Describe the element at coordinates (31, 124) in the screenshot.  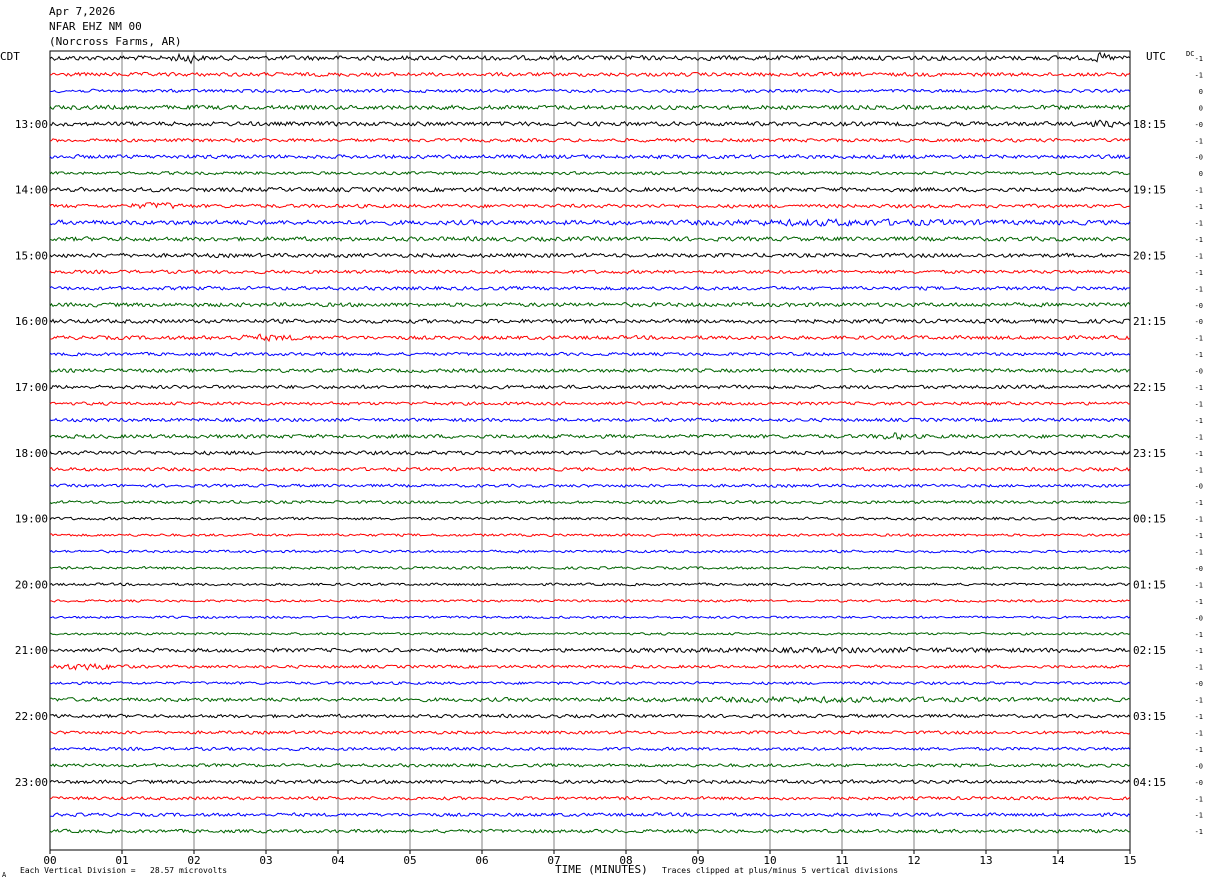
I see `left-hour-label: 13:00` at that location.